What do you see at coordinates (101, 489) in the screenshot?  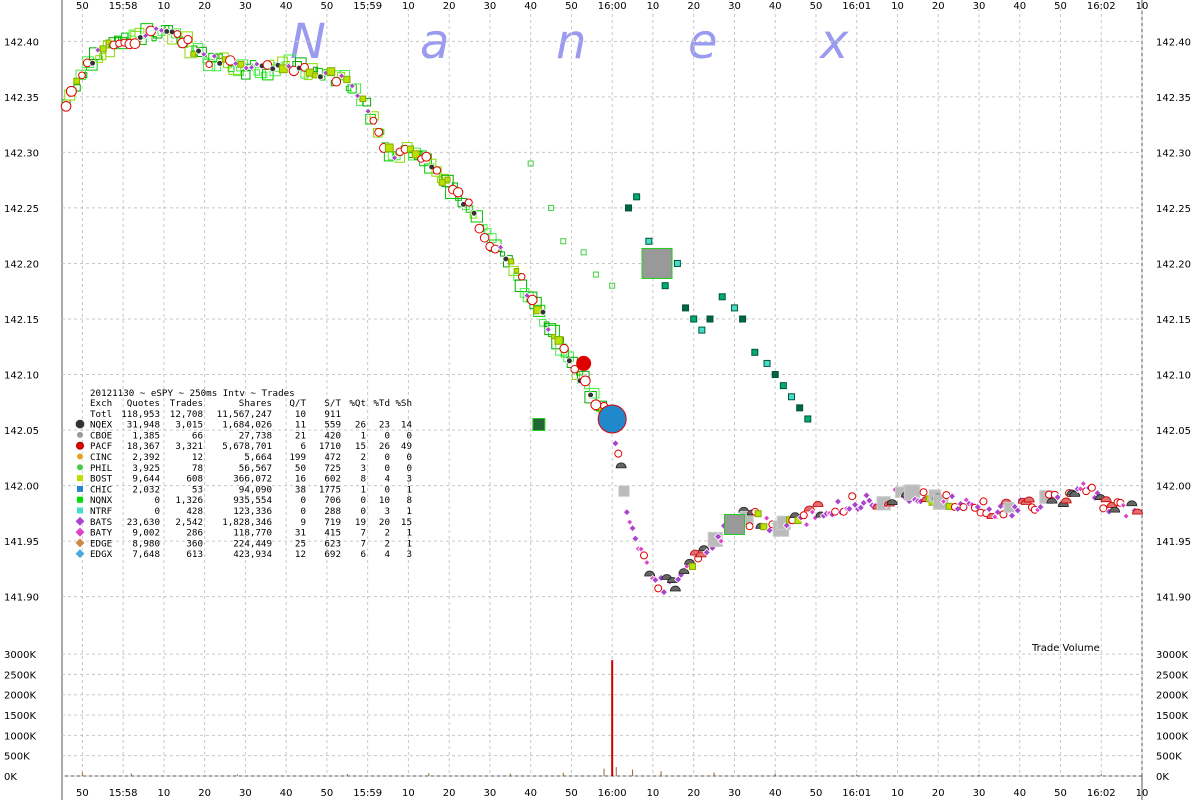 I see `legend-cell: CHIC` at bounding box center [101, 489].